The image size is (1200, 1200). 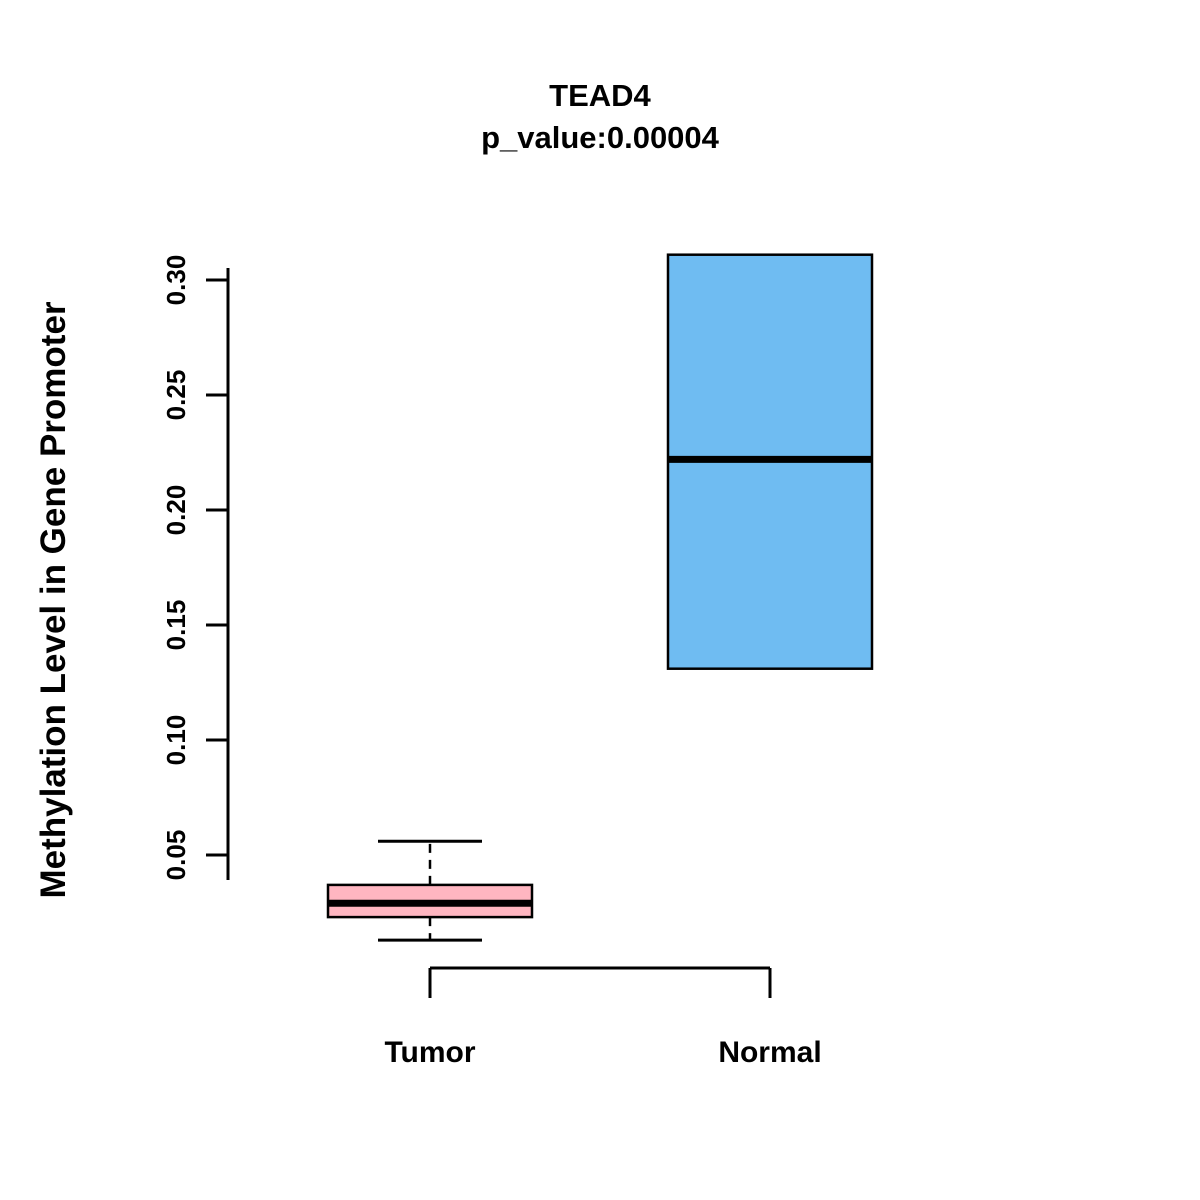 I want to click on chart-title: TEAD4, so click(x=600, y=95).